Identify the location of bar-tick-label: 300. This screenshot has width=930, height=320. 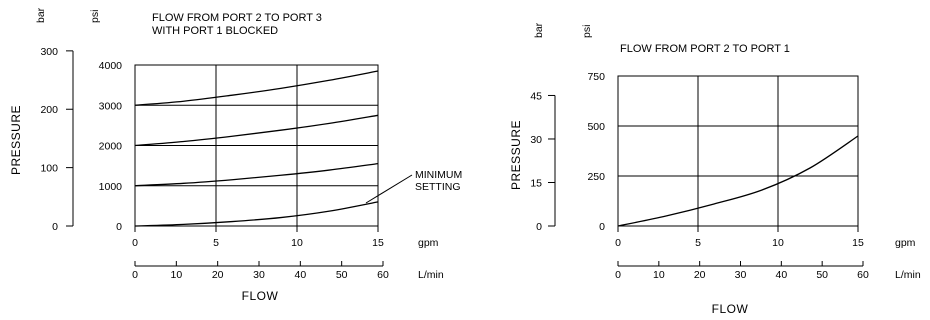
(49, 52).